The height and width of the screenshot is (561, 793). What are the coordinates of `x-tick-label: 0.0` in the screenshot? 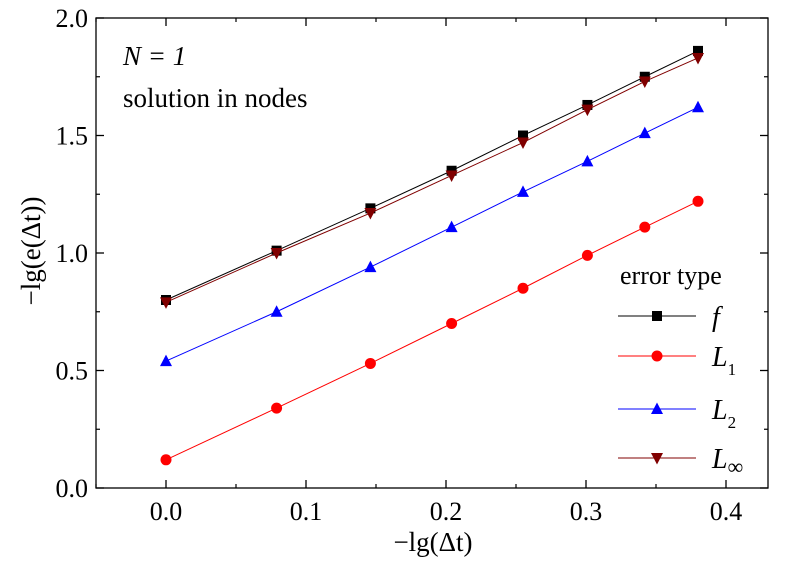 It's located at (166, 511).